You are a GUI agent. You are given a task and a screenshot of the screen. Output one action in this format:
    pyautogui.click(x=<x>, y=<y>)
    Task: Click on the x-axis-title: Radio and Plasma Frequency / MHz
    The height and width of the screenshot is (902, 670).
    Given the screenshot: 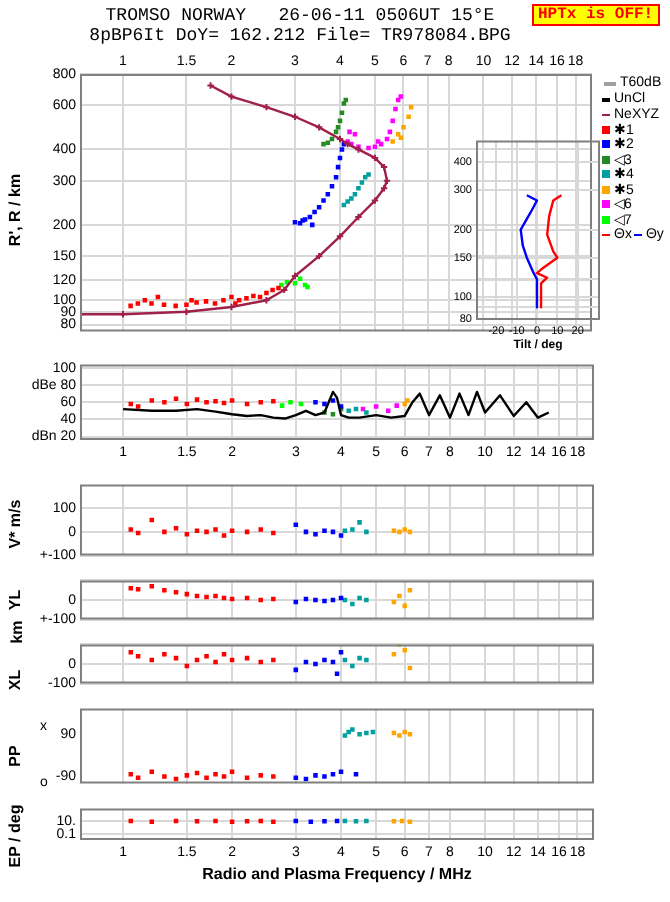 What is the action you would take?
    pyautogui.click(x=337, y=873)
    